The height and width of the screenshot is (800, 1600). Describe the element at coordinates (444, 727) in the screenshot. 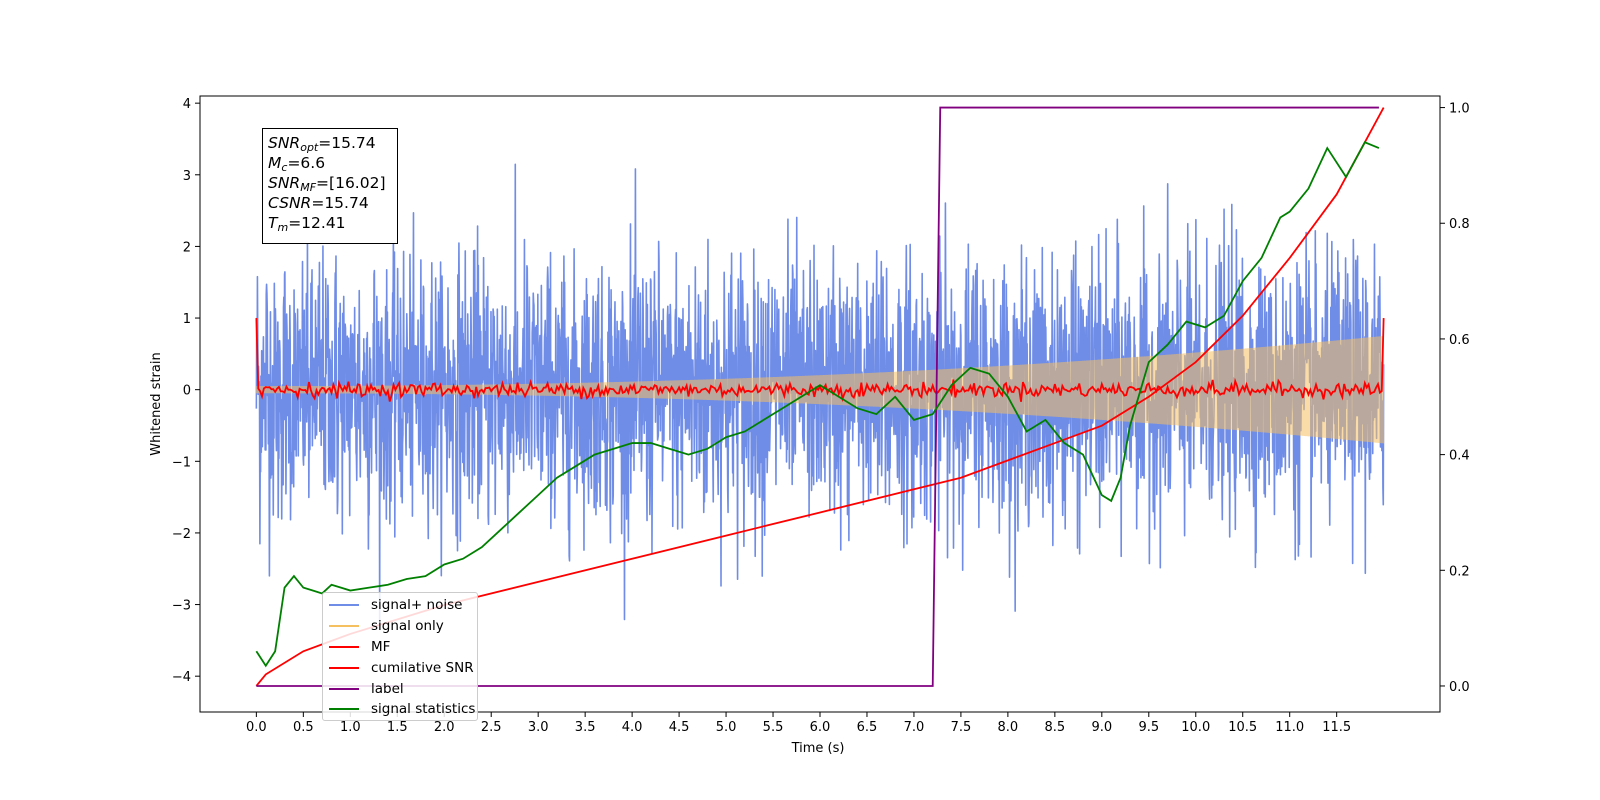

I see `x-tick-label: 2.0` at that location.